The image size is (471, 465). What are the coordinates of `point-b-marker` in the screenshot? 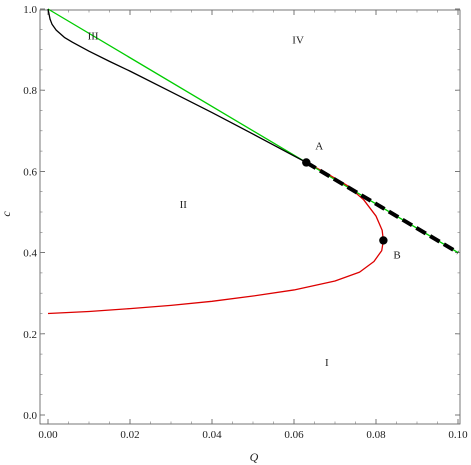 It's located at (383, 240).